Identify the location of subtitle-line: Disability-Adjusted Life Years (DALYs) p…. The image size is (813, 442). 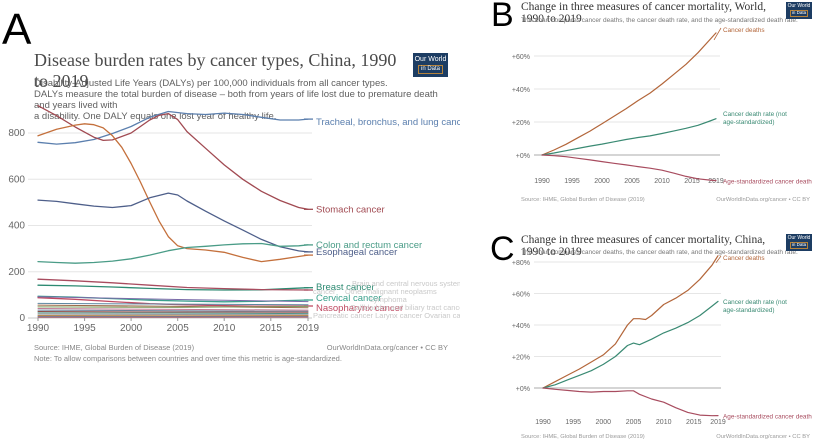
(211, 83).